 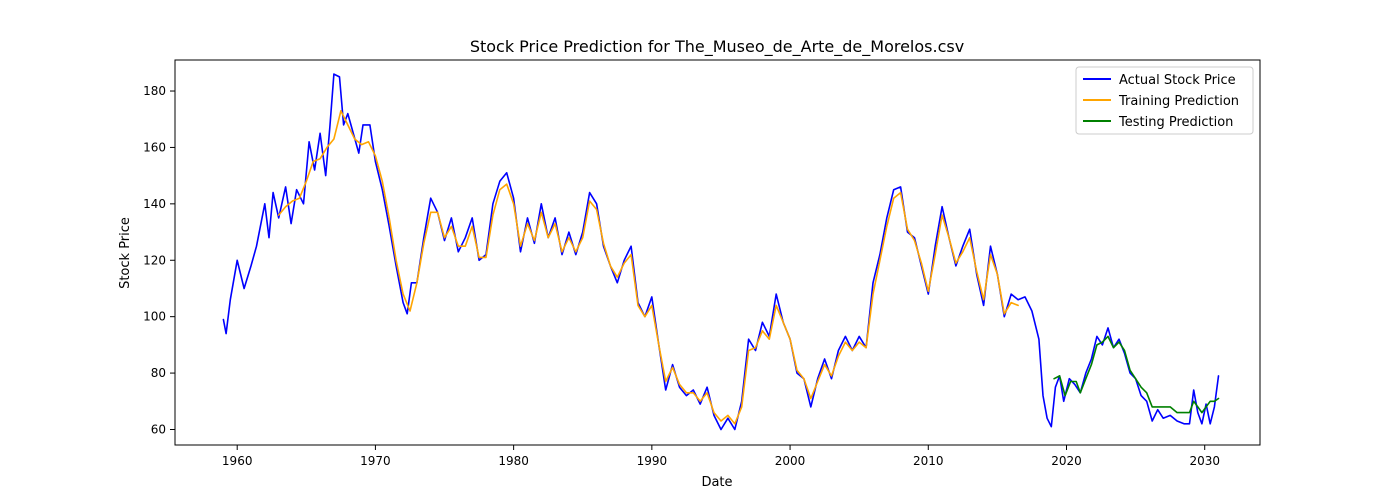 What do you see at coordinates (154, 317) in the screenshot?
I see `y-tick-label: 100` at bounding box center [154, 317].